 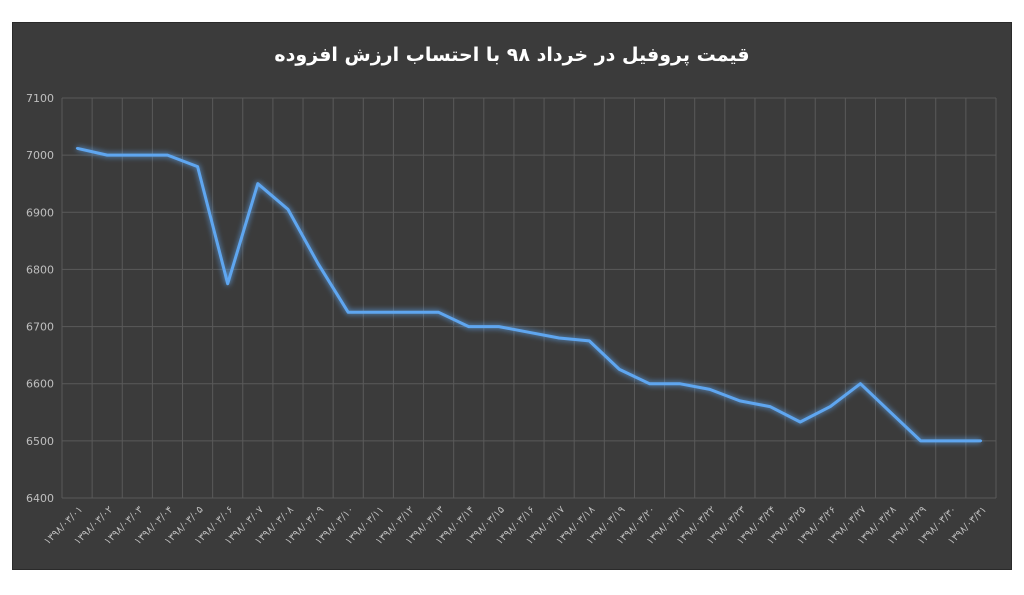 What do you see at coordinates (40, 384) in the screenshot?
I see `y-tick-label: 6600` at bounding box center [40, 384].